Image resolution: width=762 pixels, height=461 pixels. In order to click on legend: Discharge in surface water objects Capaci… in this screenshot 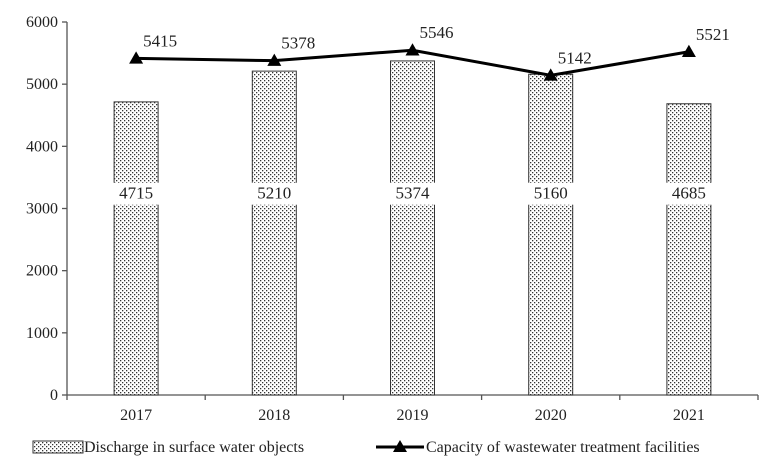, I will do `click(366, 447)`.